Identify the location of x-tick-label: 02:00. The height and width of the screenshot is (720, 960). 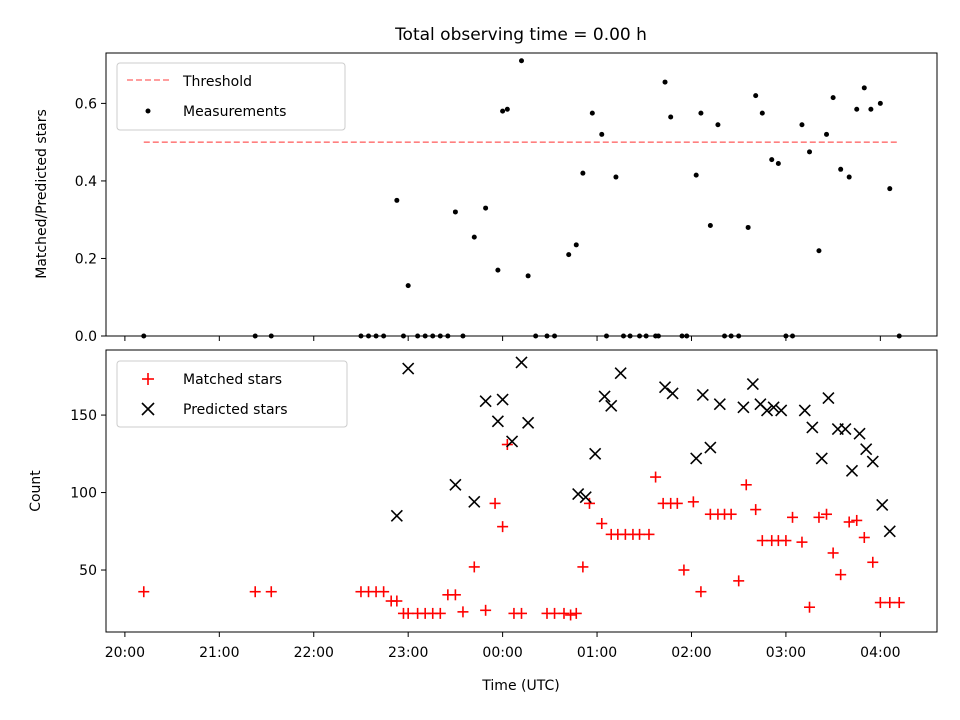
(691, 653).